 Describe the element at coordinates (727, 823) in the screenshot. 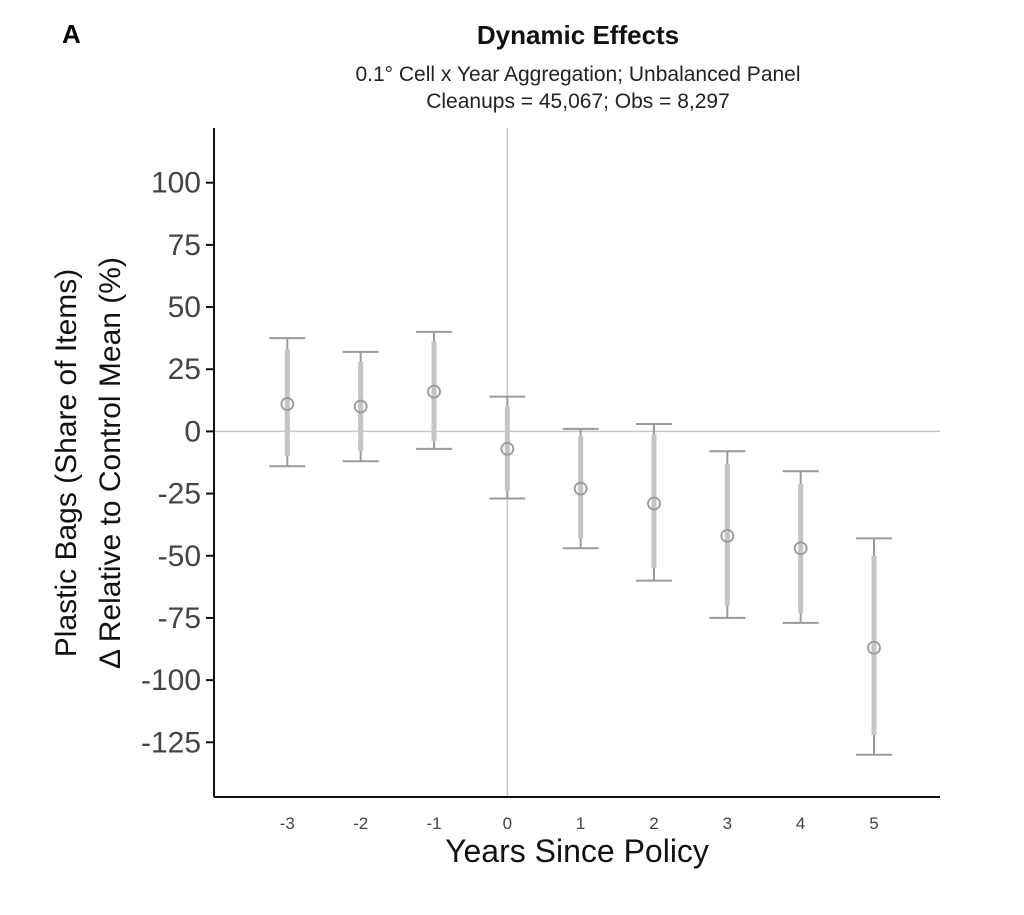

I see `x-tick-label: 3` at that location.